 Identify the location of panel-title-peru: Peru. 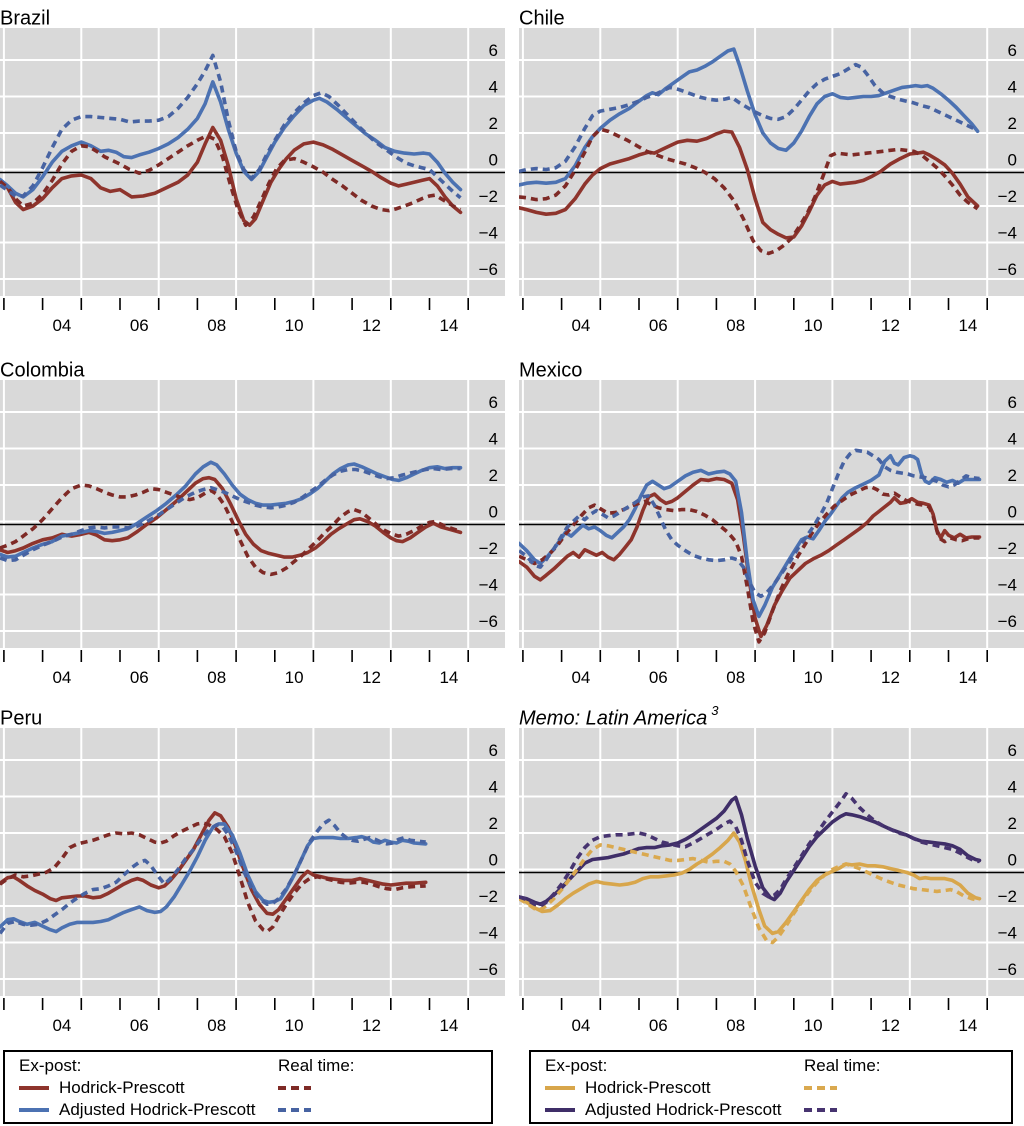
(252, 715).